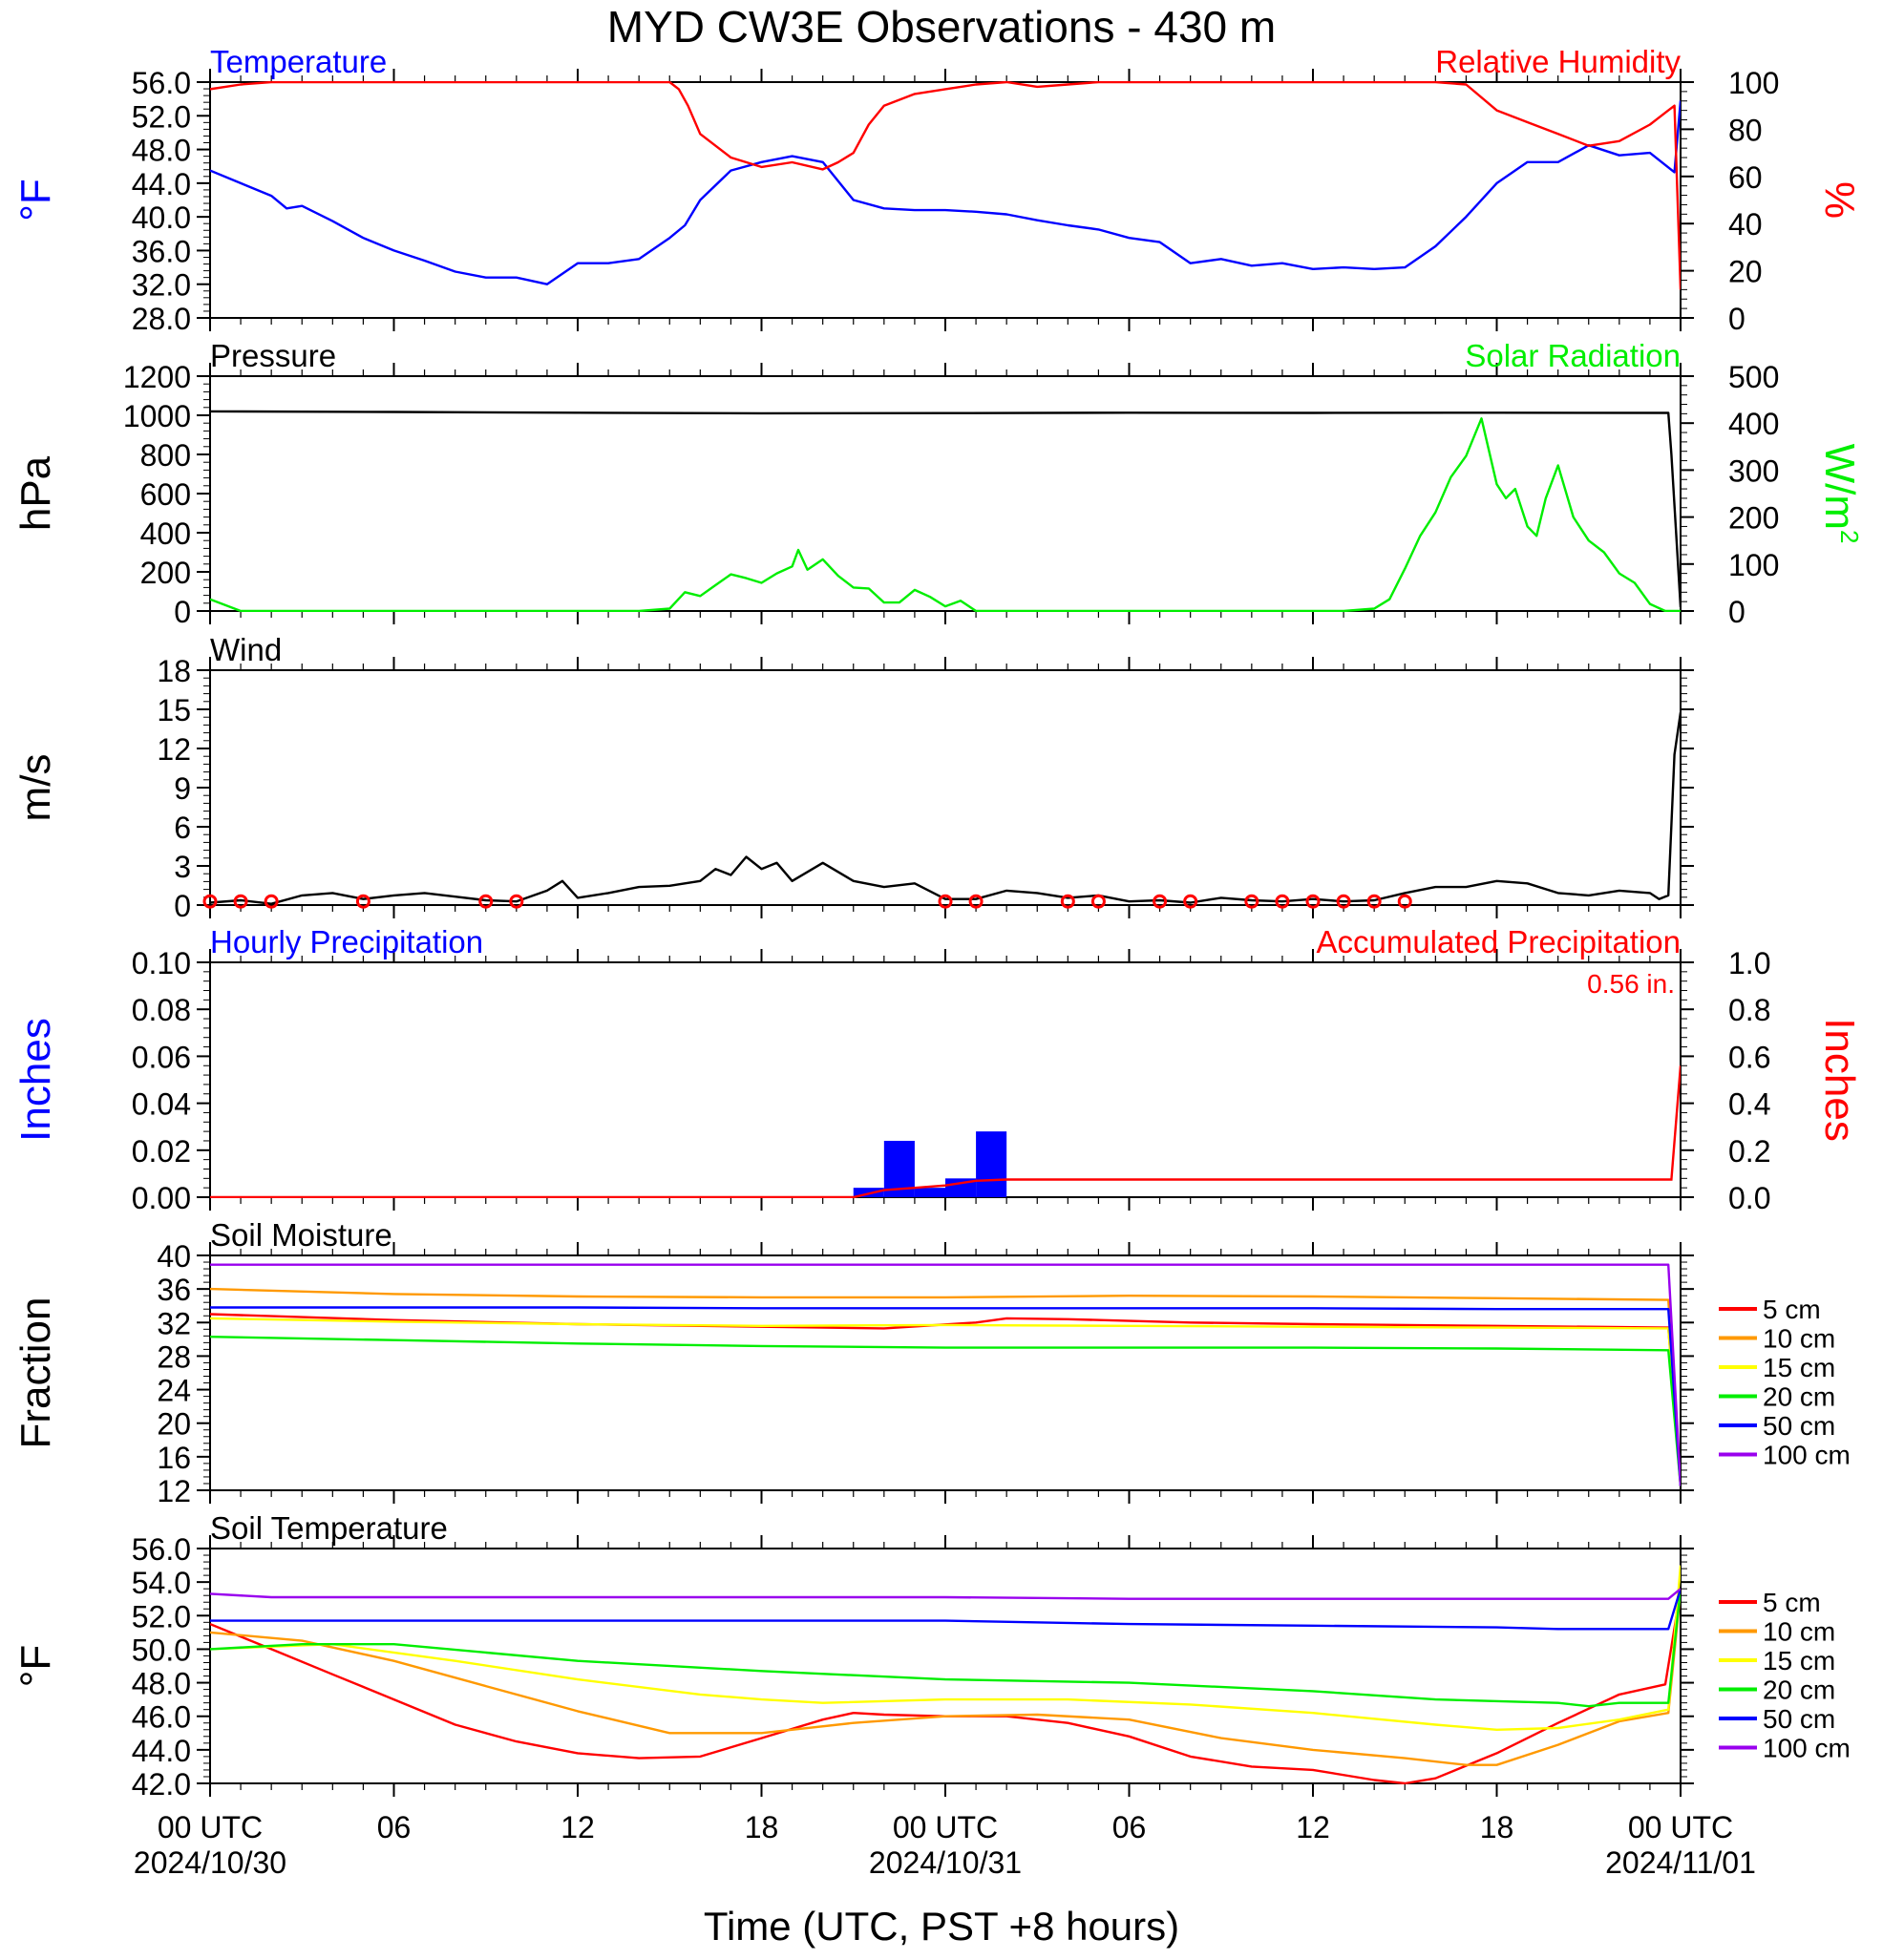 Image resolution: width=1883 pixels, height=1960 pixels. Describe the element at coordinates (165, 533) in the screenshot. I see `y-tick-label-left: 400` at that location.